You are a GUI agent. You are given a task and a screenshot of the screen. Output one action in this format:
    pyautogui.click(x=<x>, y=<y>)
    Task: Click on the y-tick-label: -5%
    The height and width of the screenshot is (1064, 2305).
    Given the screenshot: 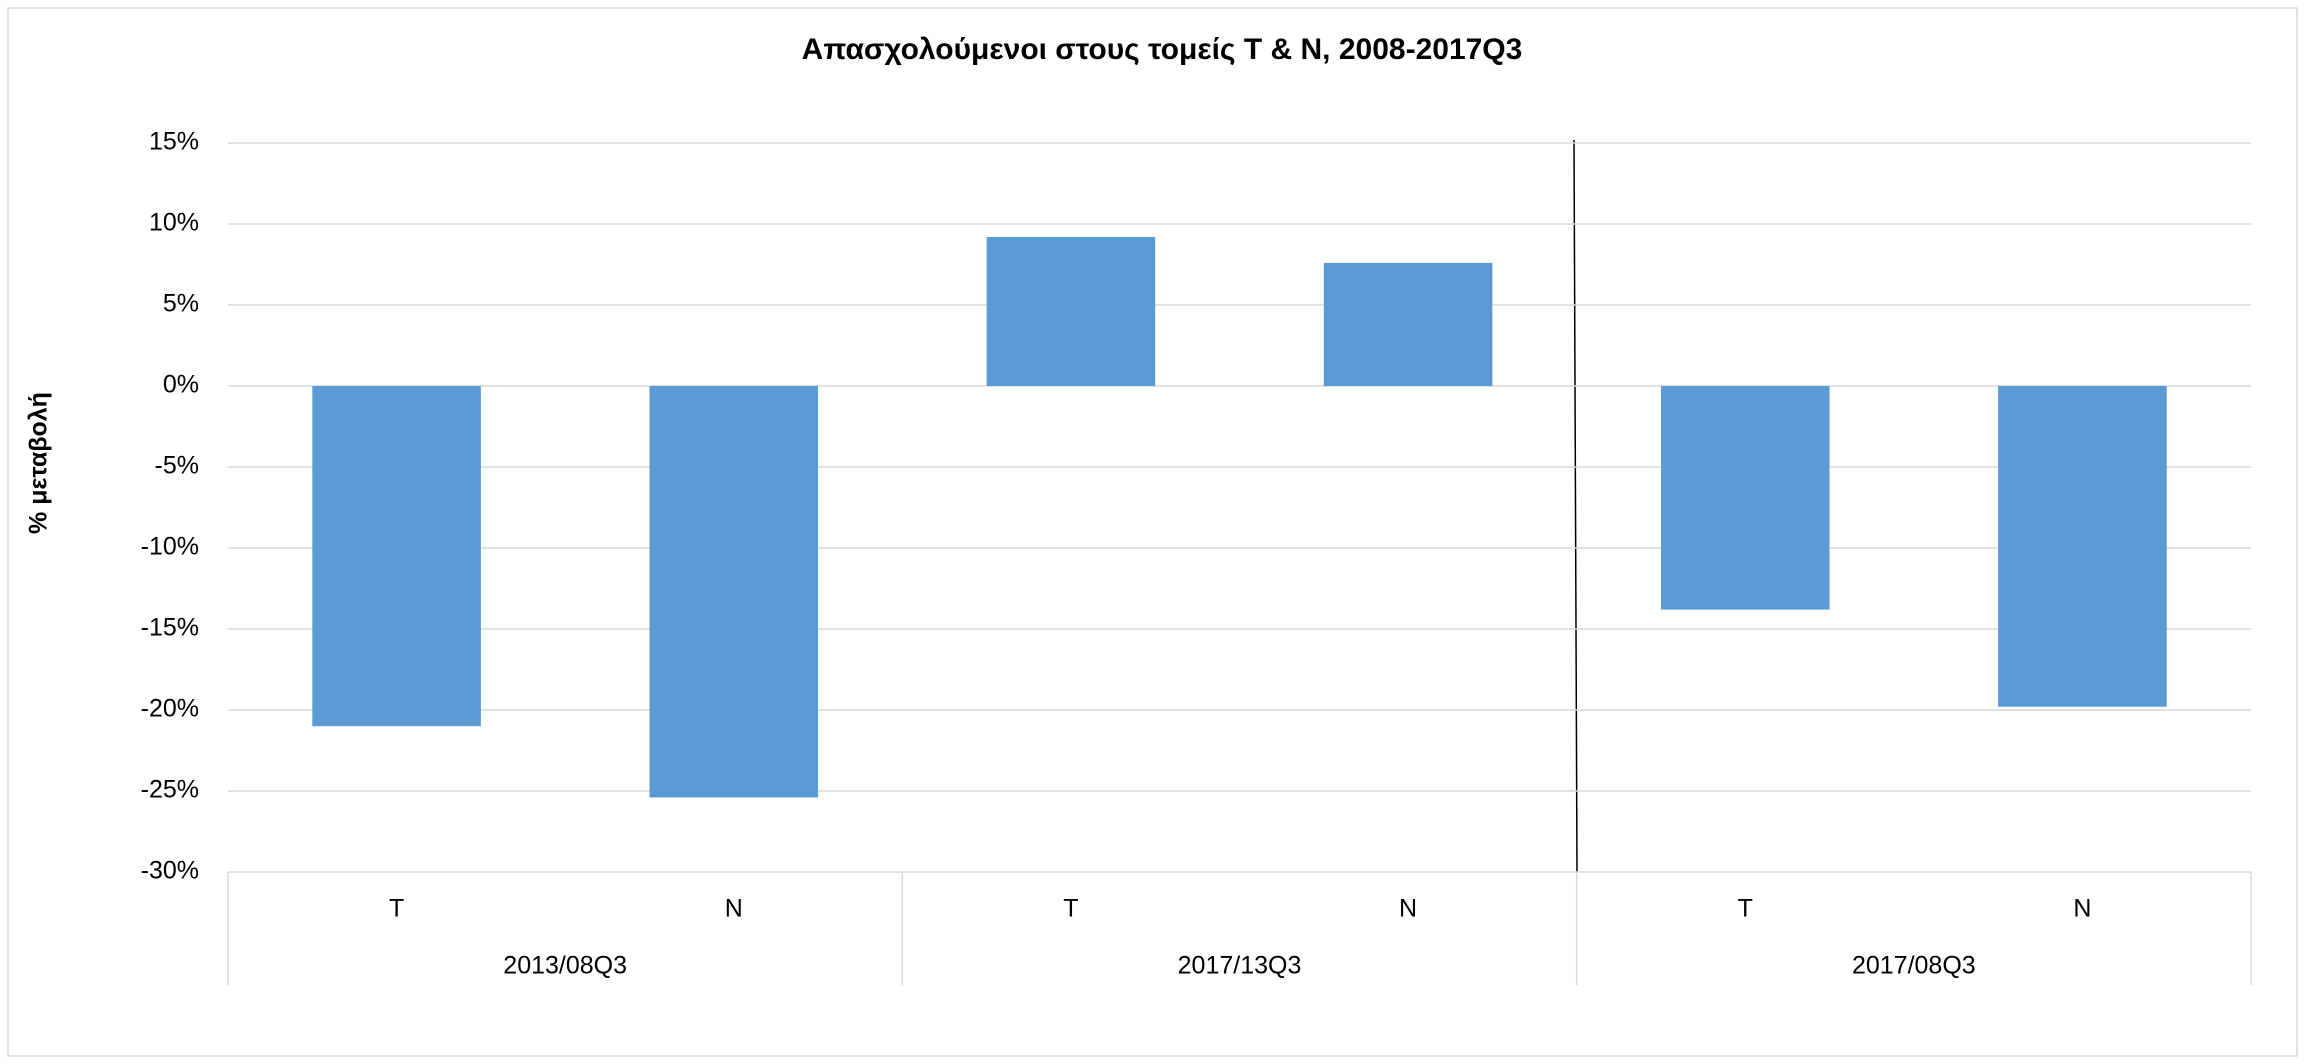 What is the action you would take?
    pyautogui.click(x=177, y=466)
    